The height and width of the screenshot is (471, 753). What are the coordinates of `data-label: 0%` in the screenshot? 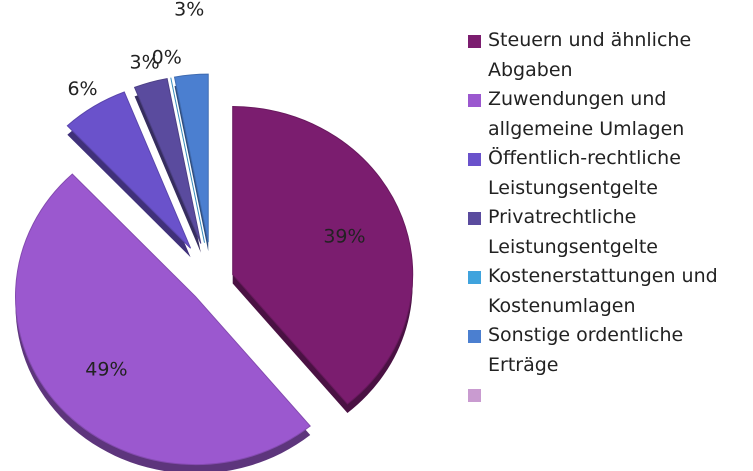 It's located at (167, 57).